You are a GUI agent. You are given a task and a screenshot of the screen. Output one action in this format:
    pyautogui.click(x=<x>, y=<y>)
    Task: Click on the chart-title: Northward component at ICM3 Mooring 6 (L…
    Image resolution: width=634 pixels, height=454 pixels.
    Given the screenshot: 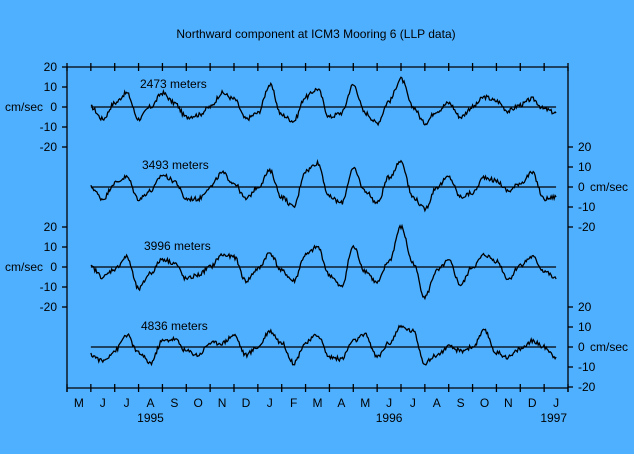 What is the action you would take?
    pyautogui.click(x=315, y=34)
    